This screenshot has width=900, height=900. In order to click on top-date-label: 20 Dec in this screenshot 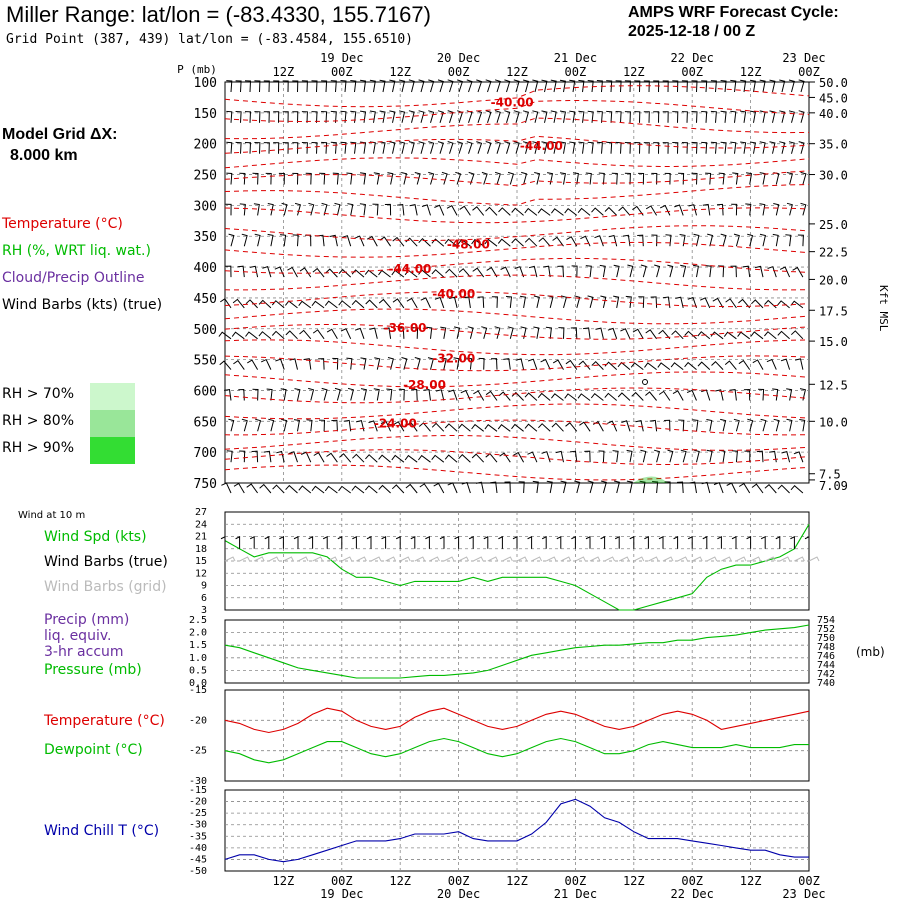, I will do `click(458, 58)`.